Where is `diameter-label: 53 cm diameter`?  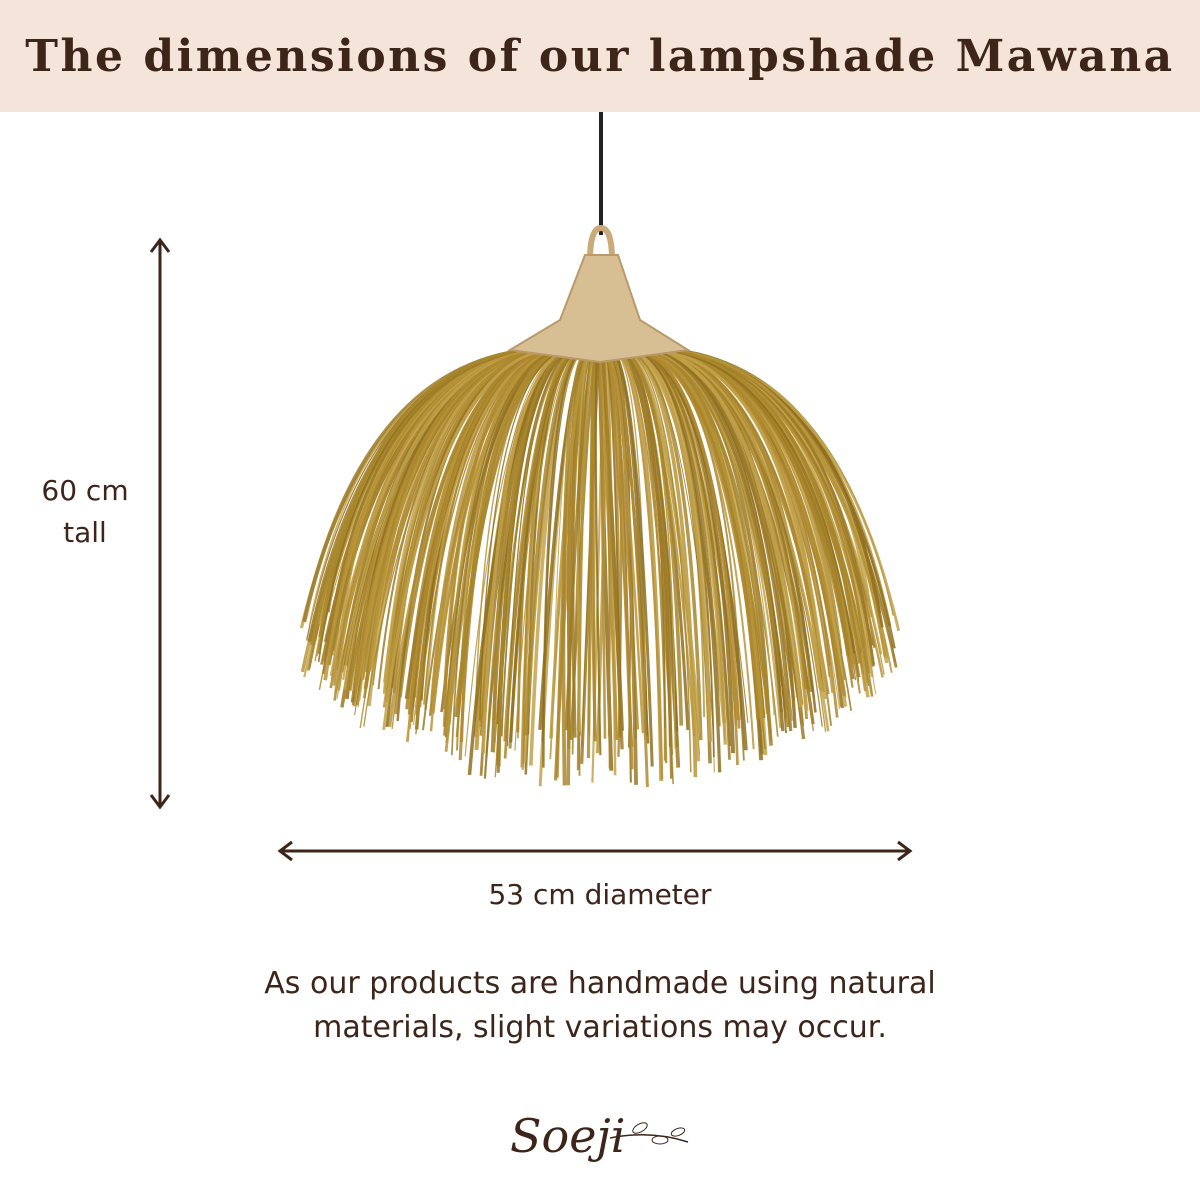
diameter-label: 53 cm diameter is located at coordinates (600, 894).